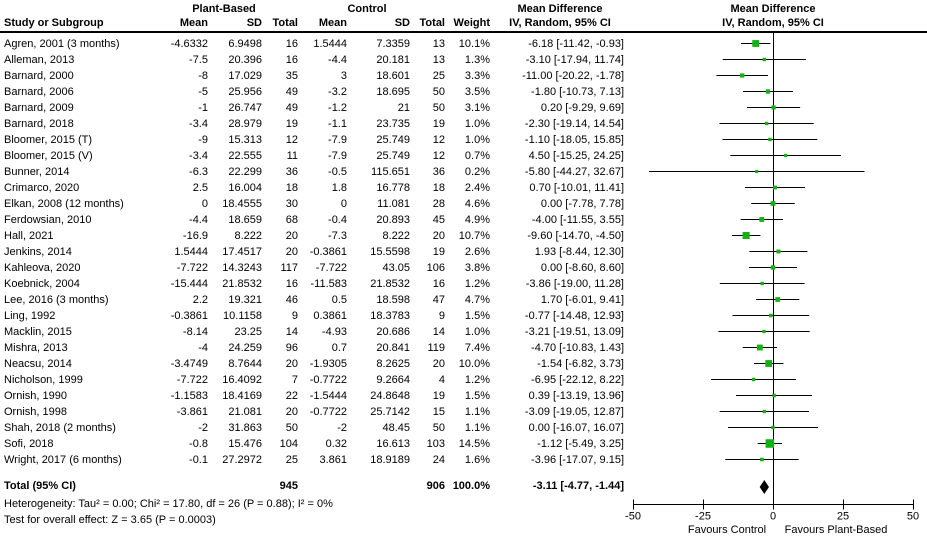 Image resolution: width=927 pixels, height=544 pixels. I want to click on weight-cell: 10.7%, so click(474, 236).